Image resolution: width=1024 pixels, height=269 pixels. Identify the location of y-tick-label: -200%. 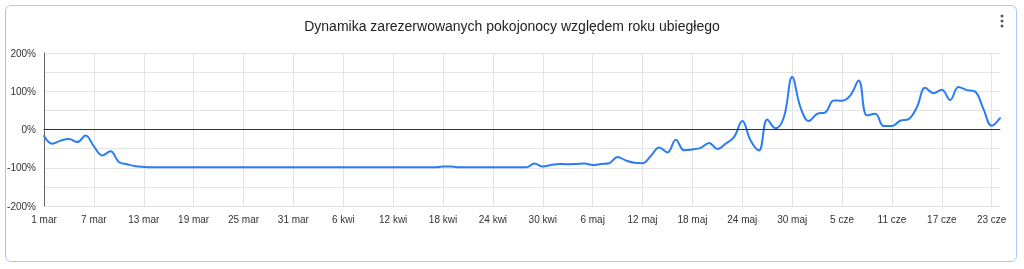
(22, 206).